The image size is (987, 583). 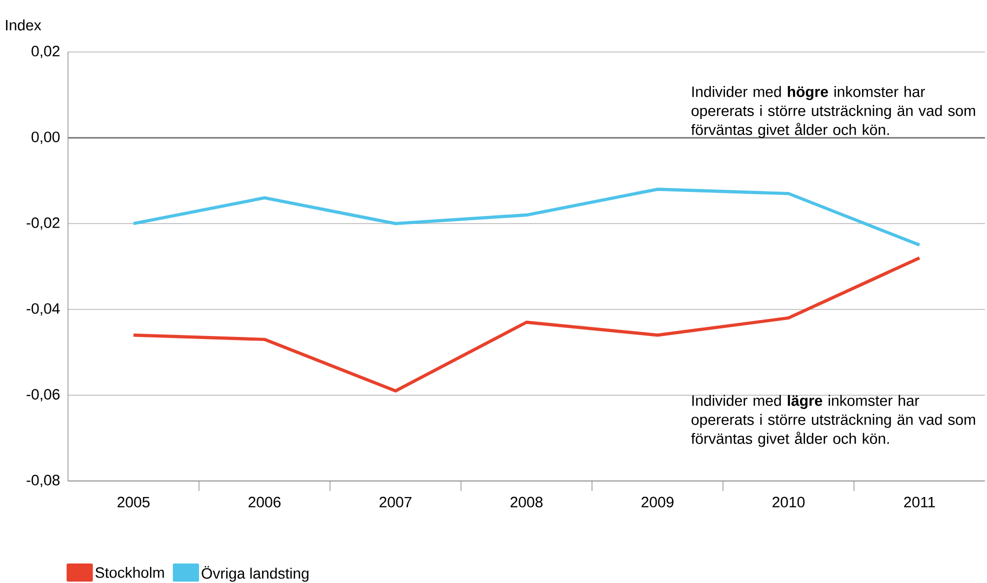 I want to click on y-tick-label: -0,02, so click(x=43, y=223).